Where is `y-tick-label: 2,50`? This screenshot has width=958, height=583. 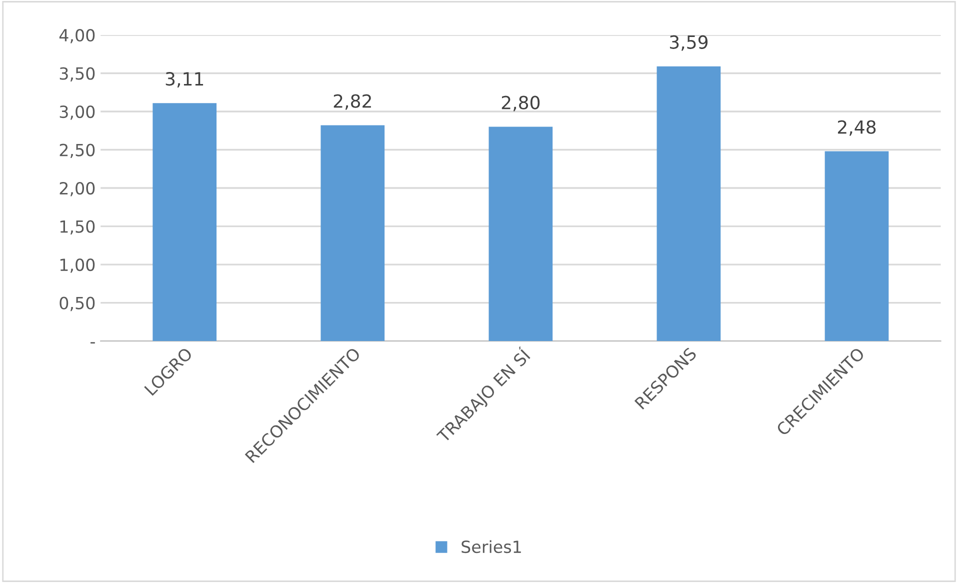
y-tick-label: 2,50 is located at coordinates (77, 151).